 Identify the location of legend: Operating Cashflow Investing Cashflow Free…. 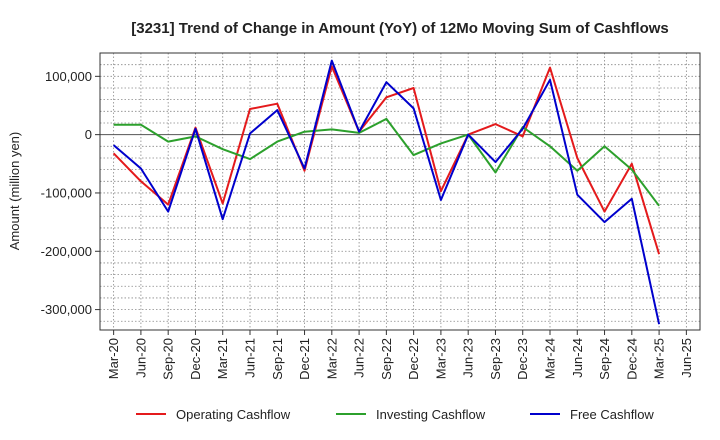
(395, 414).